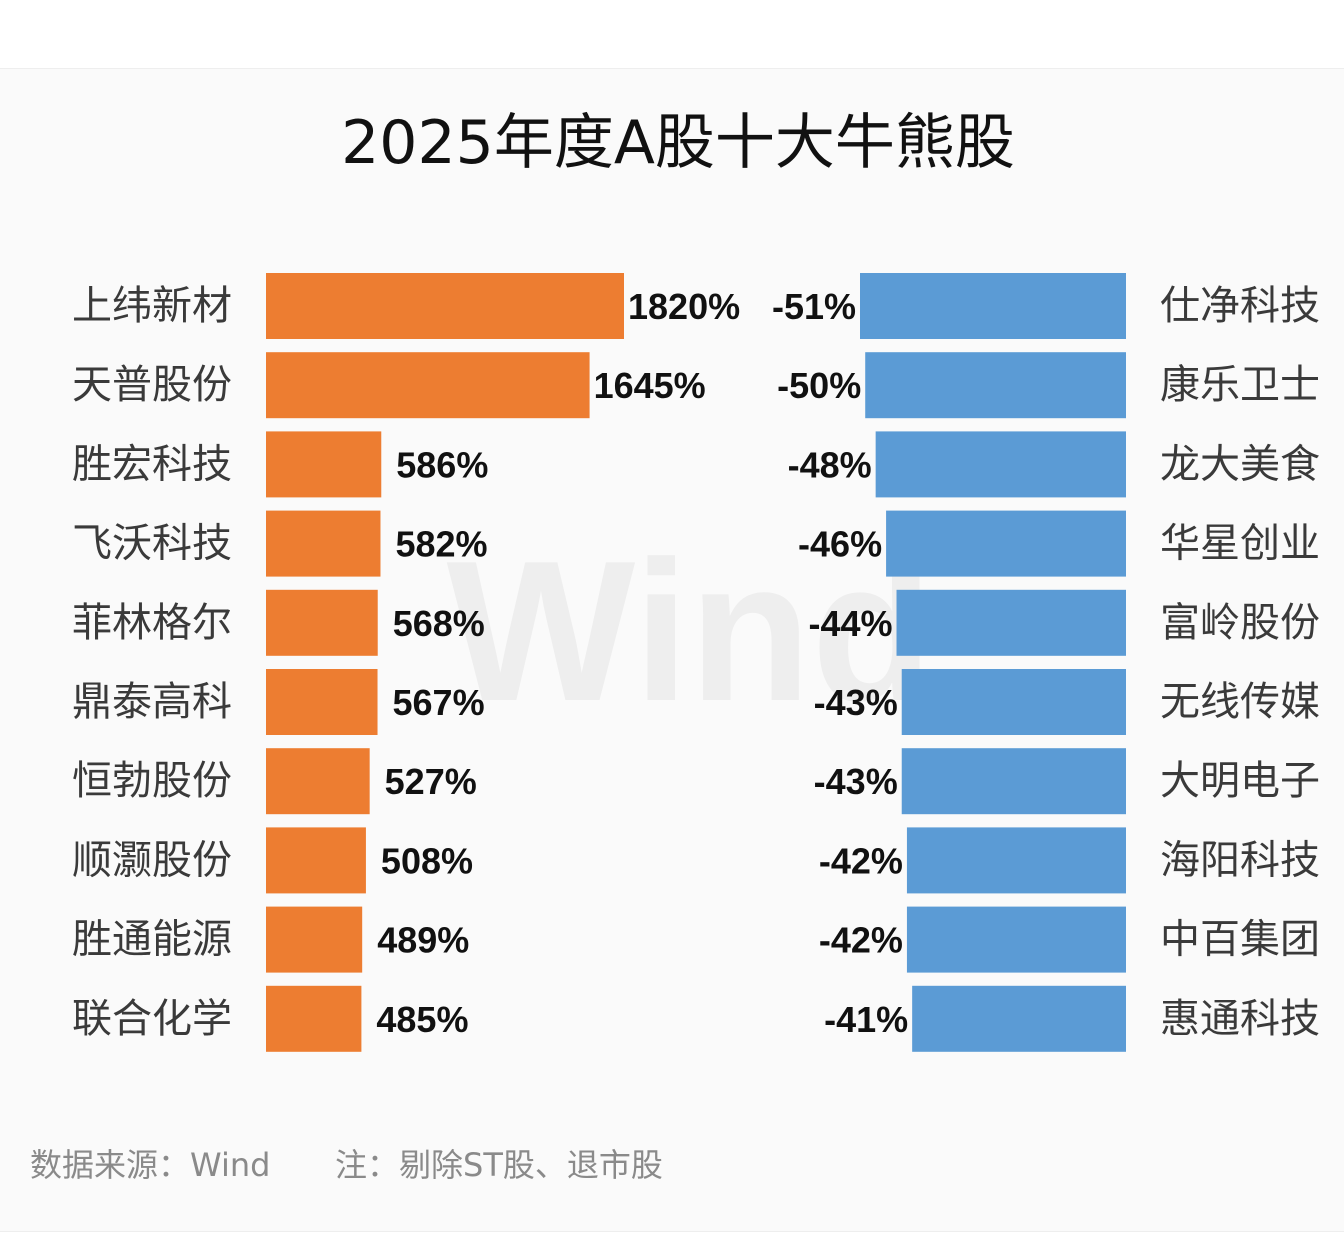 This screenshot has width=1344, height=1236. Describe the element at coordinates (1240, 702) in the screenshot. I see `bear-stock-name: 无线传媒` at that location.